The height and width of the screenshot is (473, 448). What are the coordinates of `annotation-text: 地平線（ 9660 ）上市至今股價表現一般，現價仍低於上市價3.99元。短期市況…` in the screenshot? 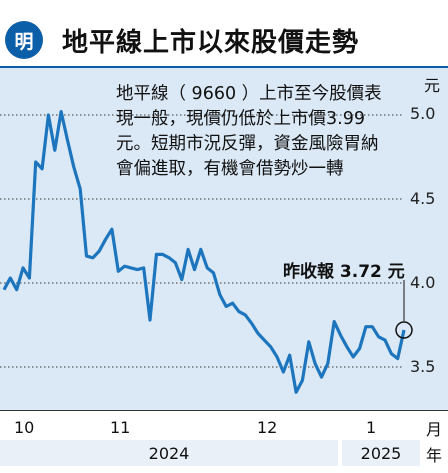 It's located at (249, 131).